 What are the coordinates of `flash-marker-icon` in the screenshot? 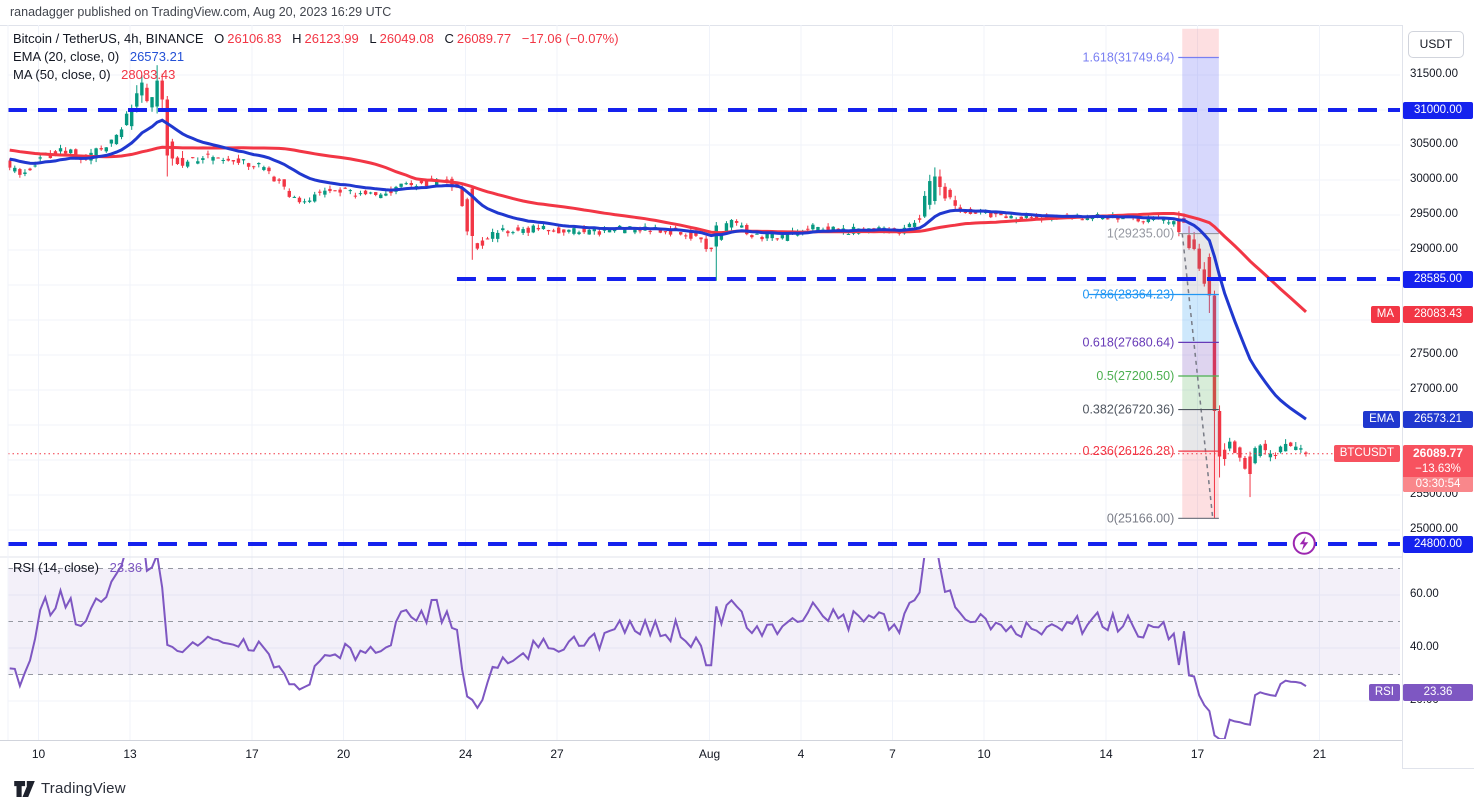 It's located at (1304, 543).